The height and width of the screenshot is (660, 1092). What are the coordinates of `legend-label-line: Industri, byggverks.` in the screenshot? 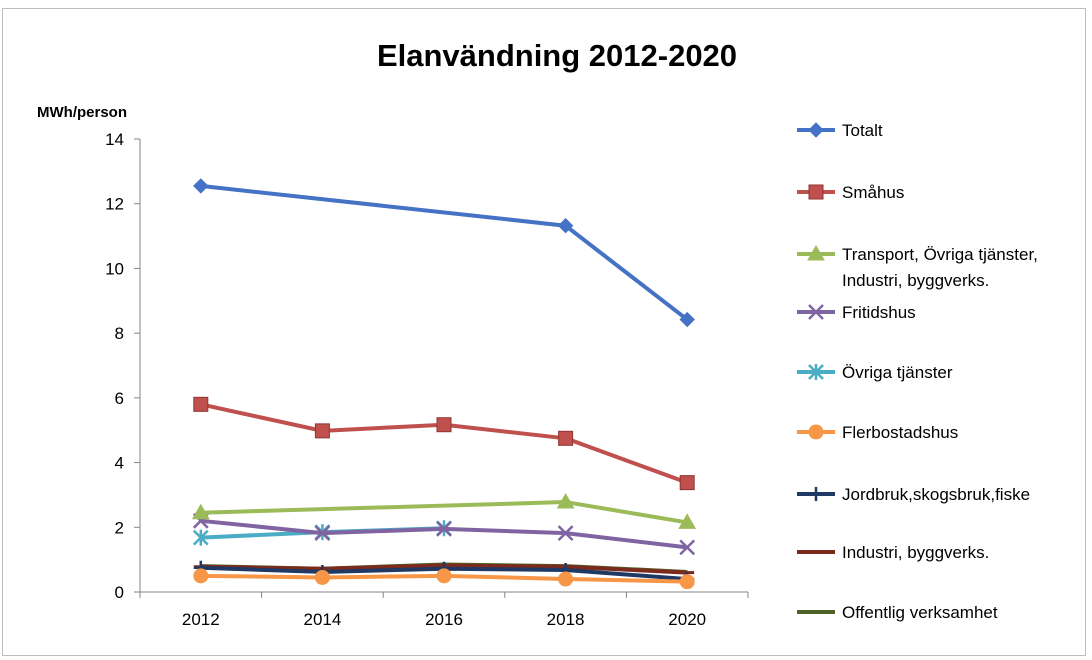 It's located at (915, 280).